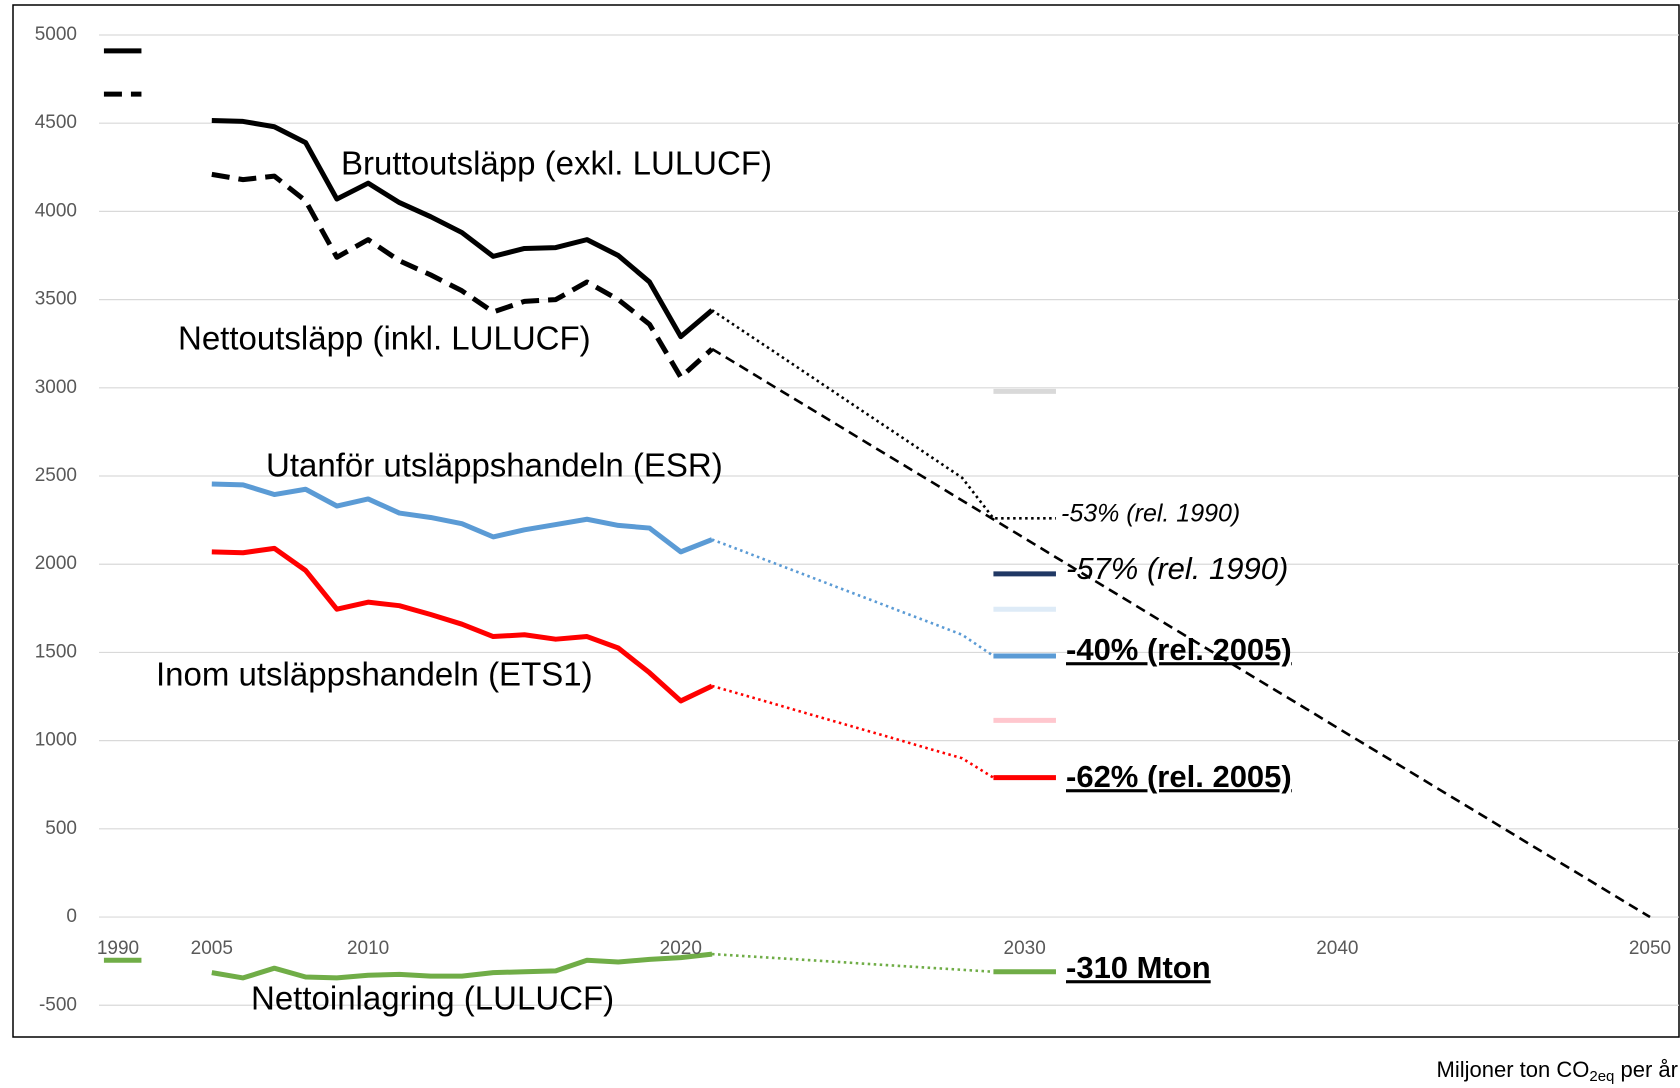 The image size is (1680, 1088). Describe the element at coordinates (1337, 948) in the screenshot. I see `x-tick-label: 2040` at that location.